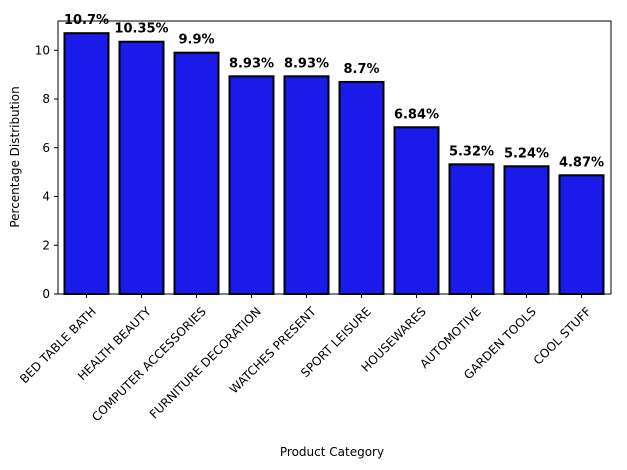  I want to click on x-axis-title: Product Category, so click(332, 452).